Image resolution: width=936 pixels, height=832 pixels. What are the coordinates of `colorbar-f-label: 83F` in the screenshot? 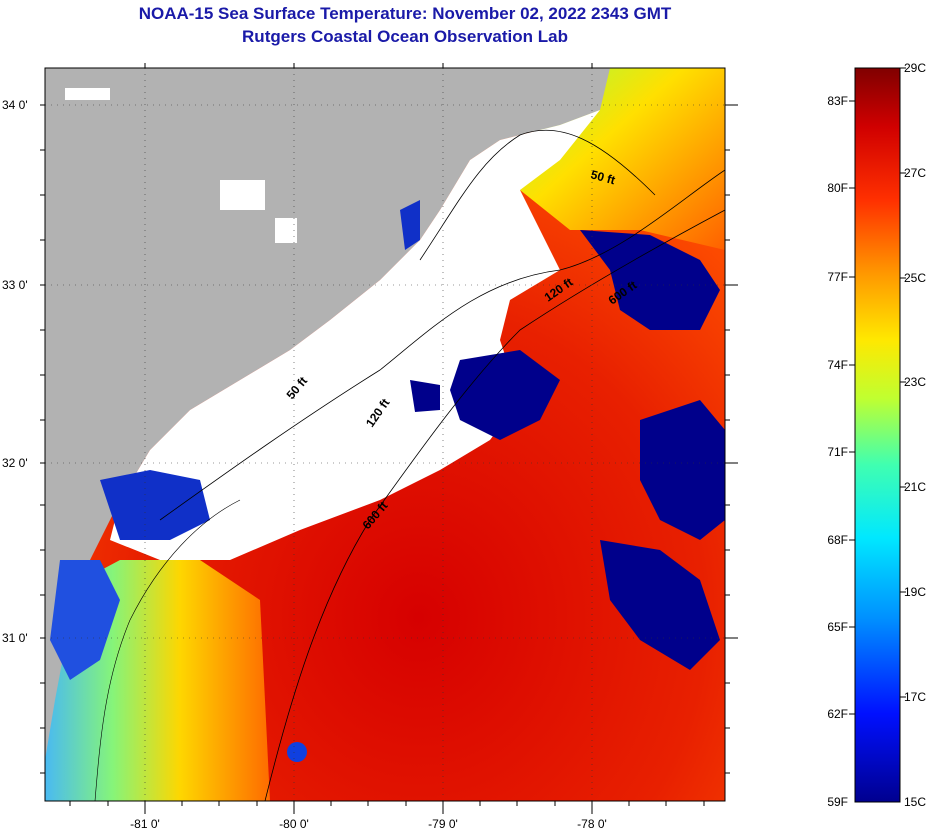 It's located at (837, 101).